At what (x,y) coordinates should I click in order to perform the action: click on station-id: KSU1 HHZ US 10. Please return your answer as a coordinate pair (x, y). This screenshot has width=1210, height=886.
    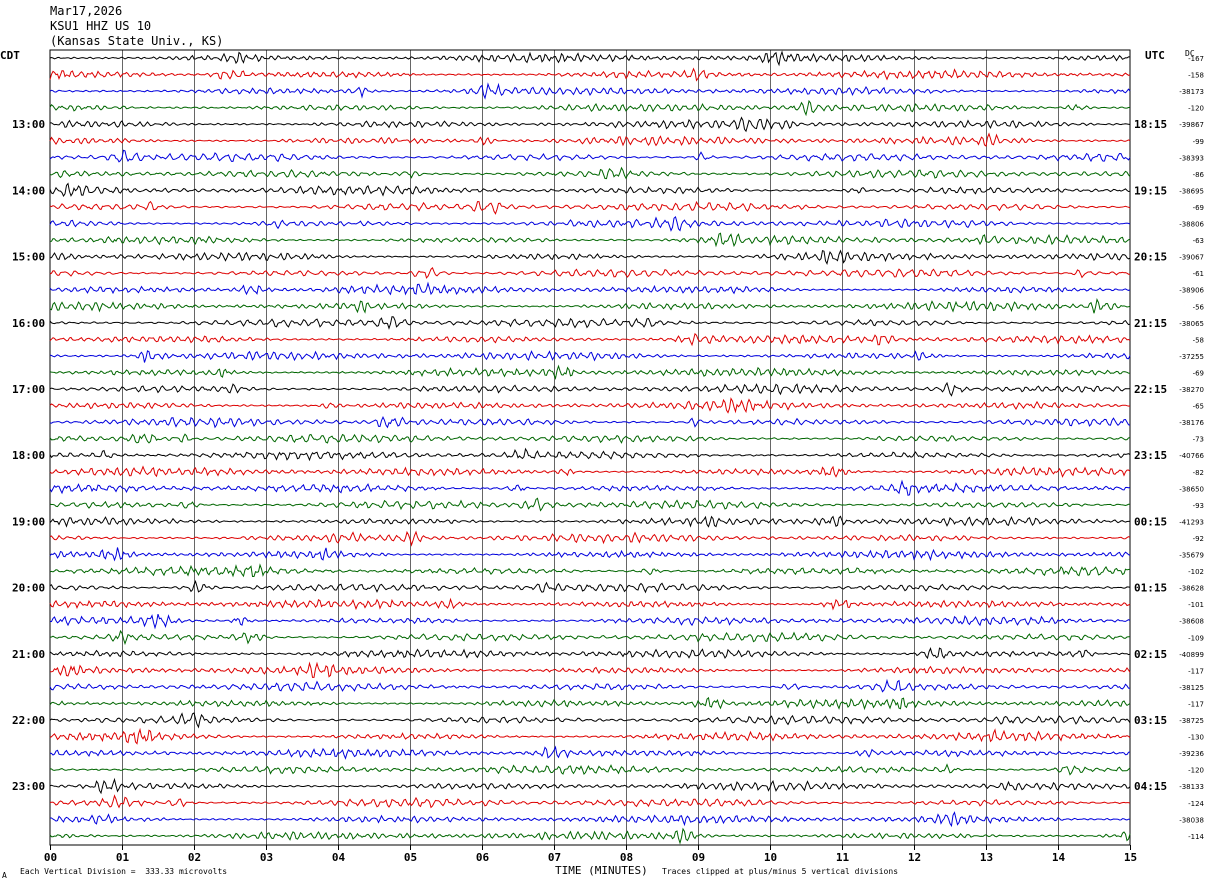
    Looking at the image, I should click on (101, 26).